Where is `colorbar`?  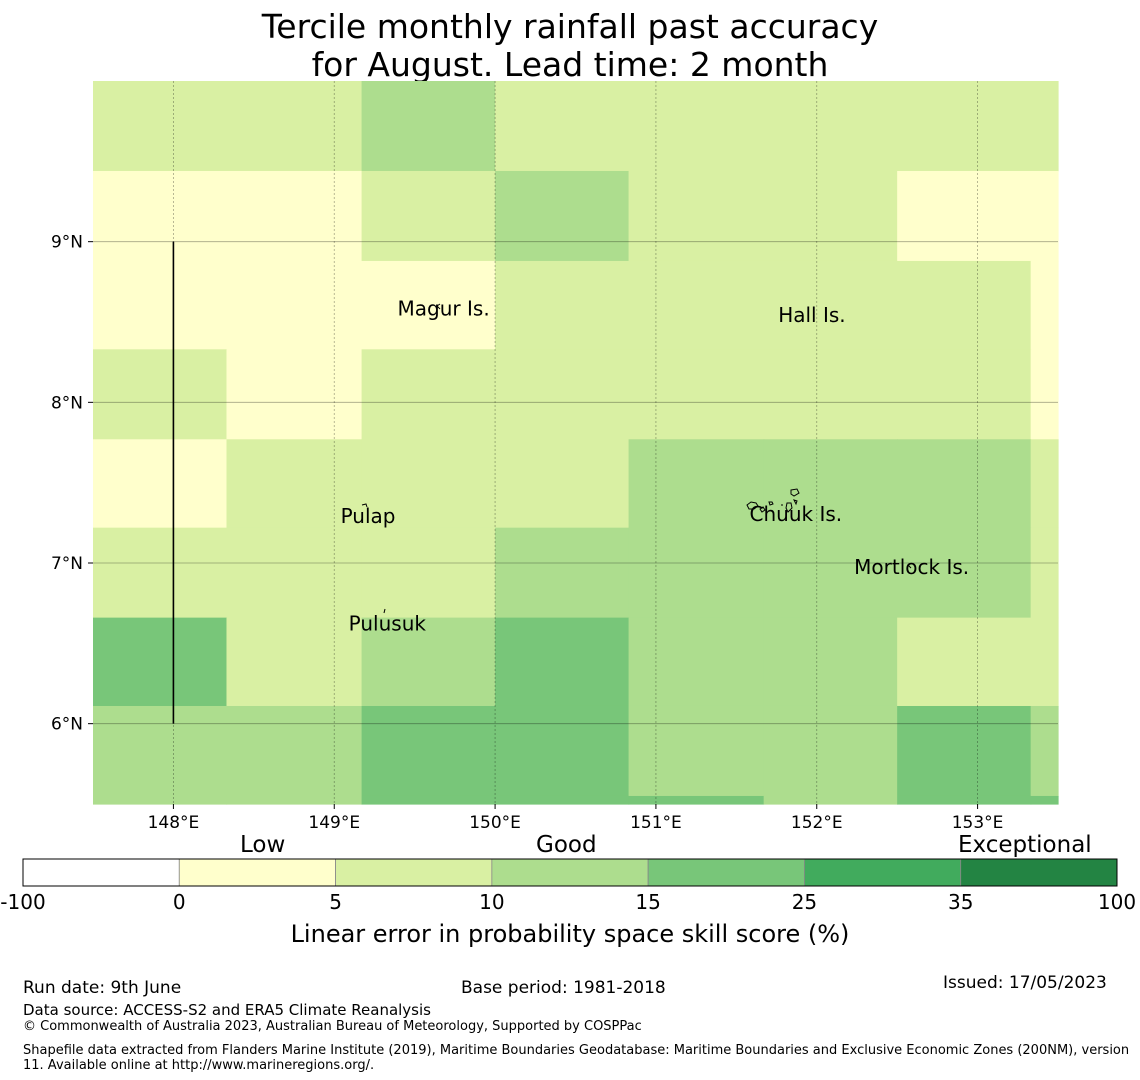 colorbar is located at coordinates (570, 872).